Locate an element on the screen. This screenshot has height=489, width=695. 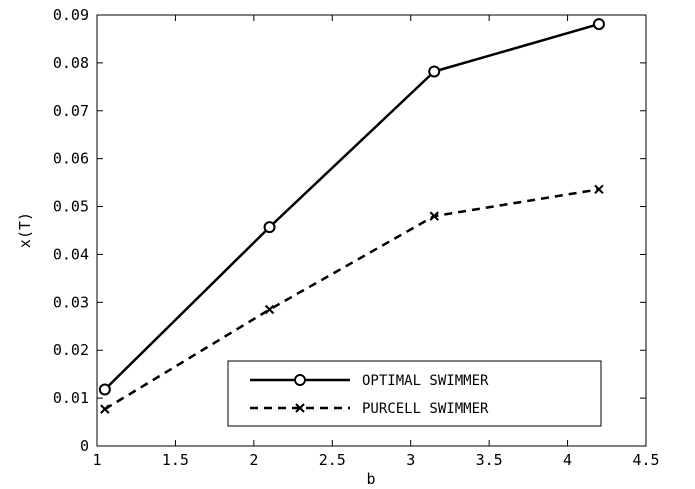
x-tick-label: 1.5 is located at coordinates (175, 460).